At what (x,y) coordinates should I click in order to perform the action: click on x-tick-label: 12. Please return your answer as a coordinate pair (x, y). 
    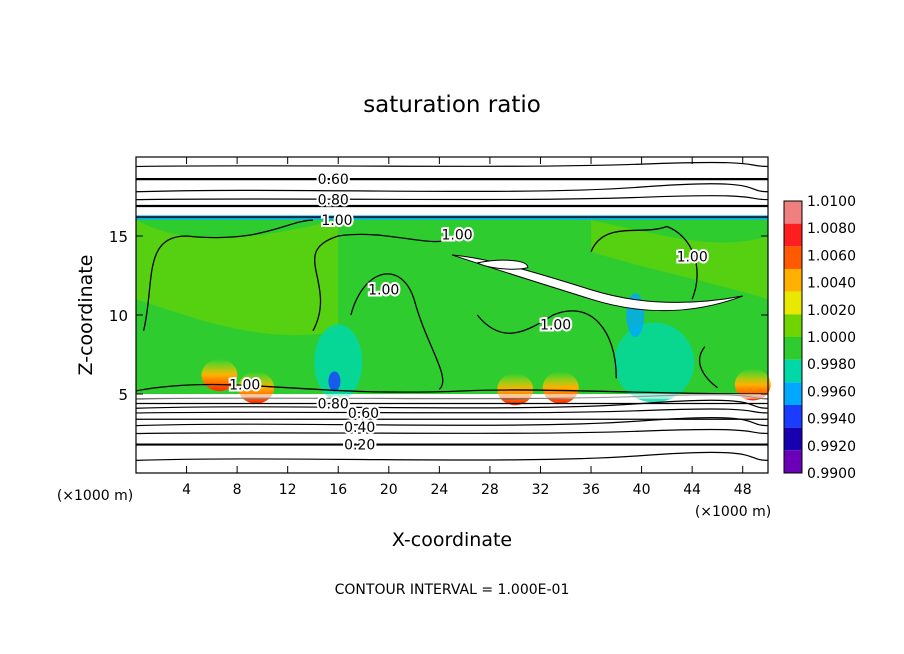
    Looking at the image, I should click on (288, 490).